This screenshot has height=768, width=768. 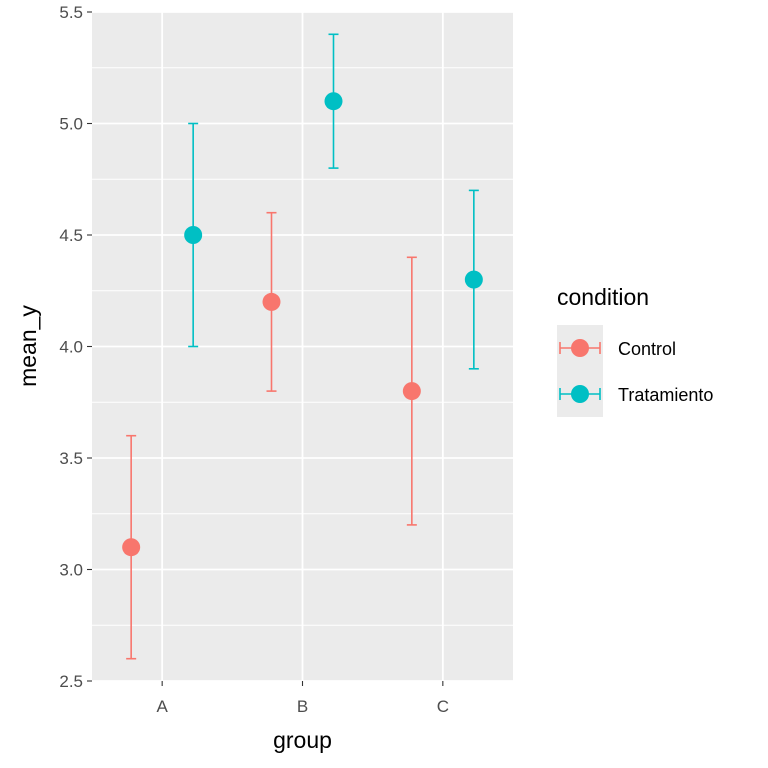 I want to click on x-axis-title: group, so click(x=302, y=740).